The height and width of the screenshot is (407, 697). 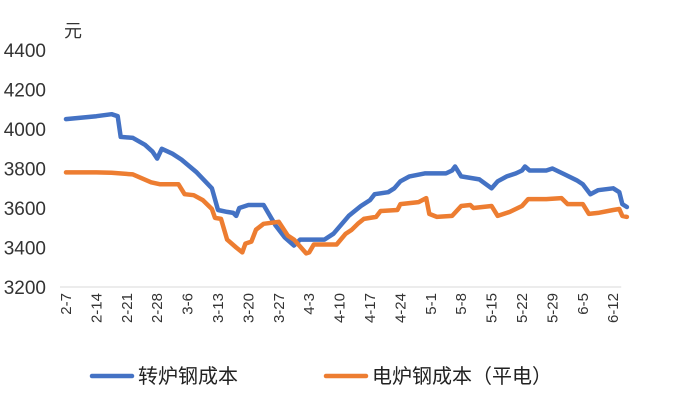 What do you see at coordinates (96, 308) in the screenshot?
I see `x-tick-label: 2-14` at bounding box center [96, 308].